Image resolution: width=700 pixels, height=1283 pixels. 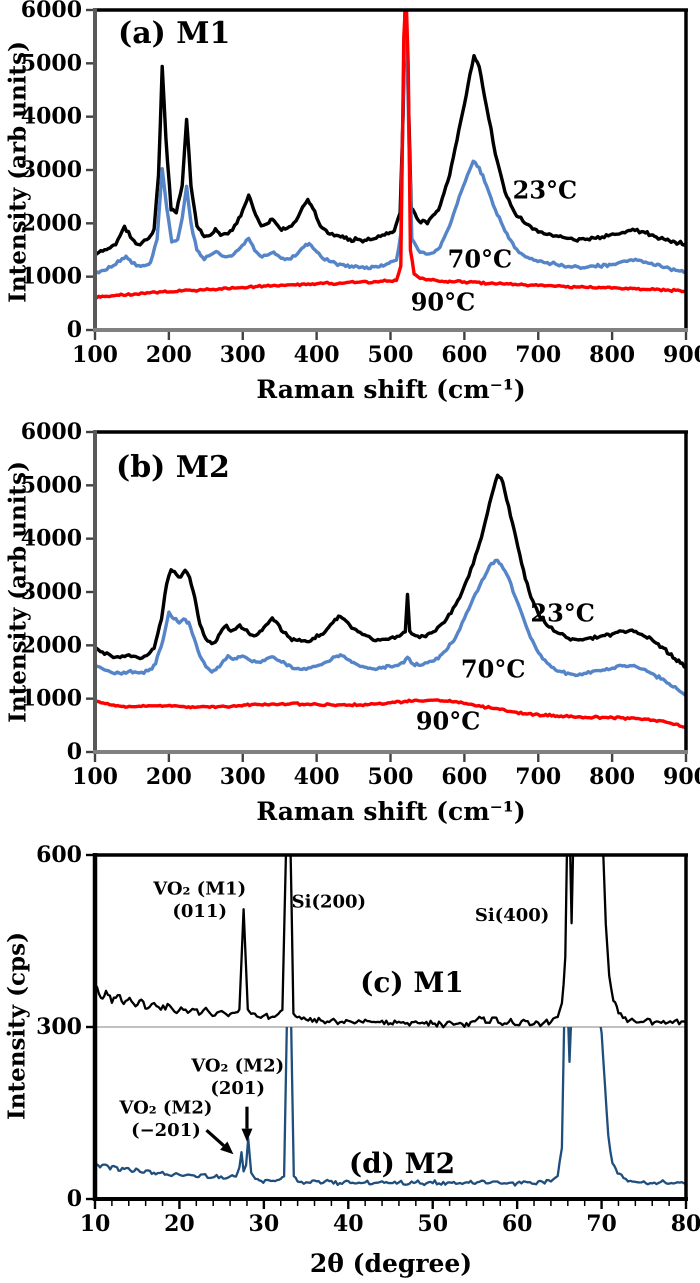 I want to click on x-tick-label: 30, so click(x=264, y=1224).